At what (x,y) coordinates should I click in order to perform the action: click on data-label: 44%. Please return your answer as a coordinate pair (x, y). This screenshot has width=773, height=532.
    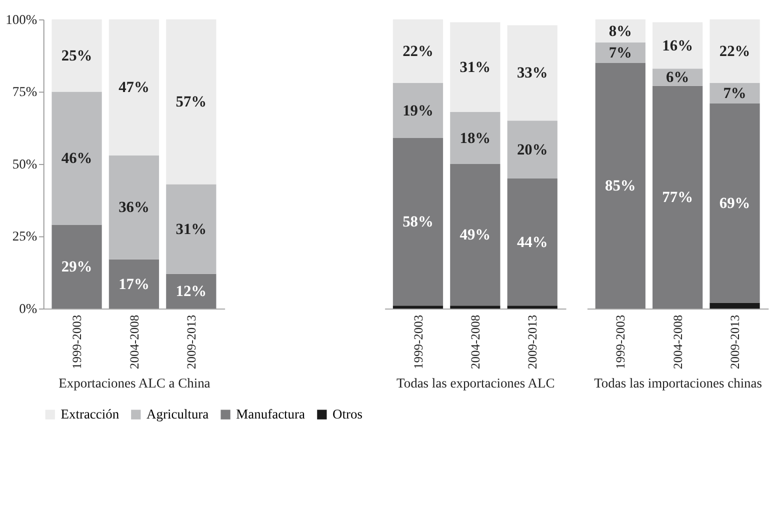
    Looking at the image, I should click on (532, 242).